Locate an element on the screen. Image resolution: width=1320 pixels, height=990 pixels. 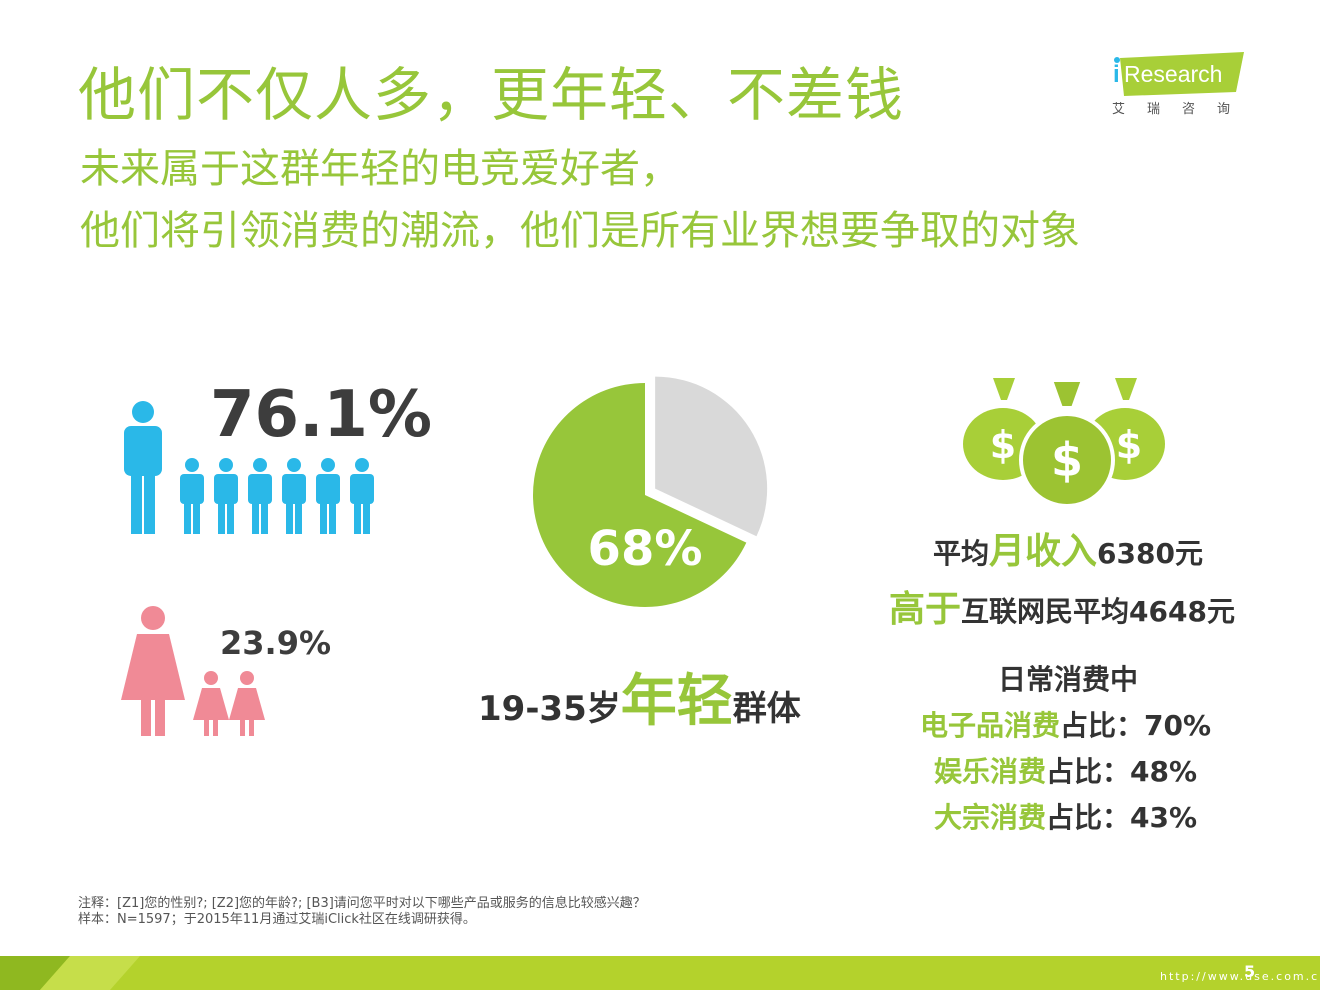
logo-chinese-text: 艾瑞咨询 is located at coordinates (1182, 109).